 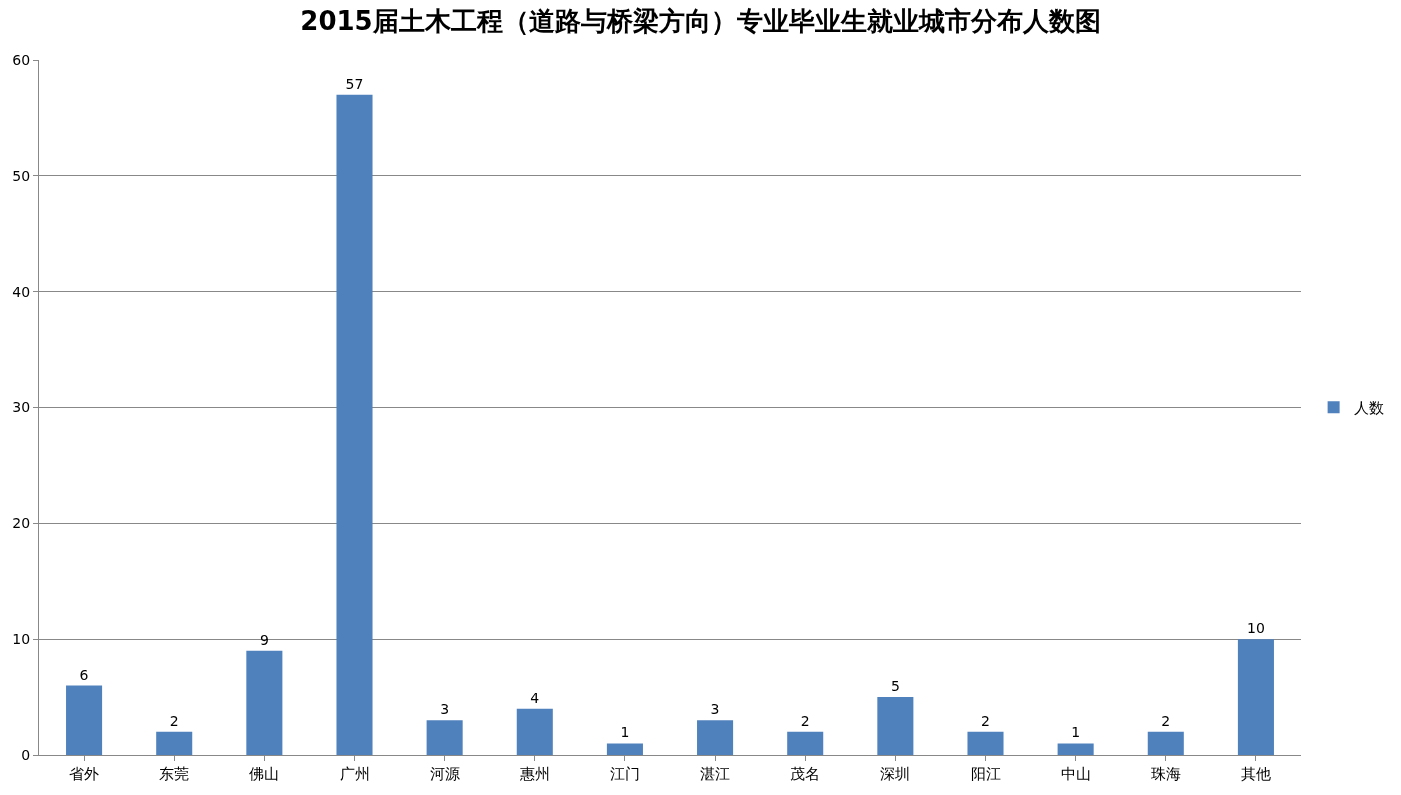 I want to click on x-tick-label: 茂名, so click(x=805, y=774).